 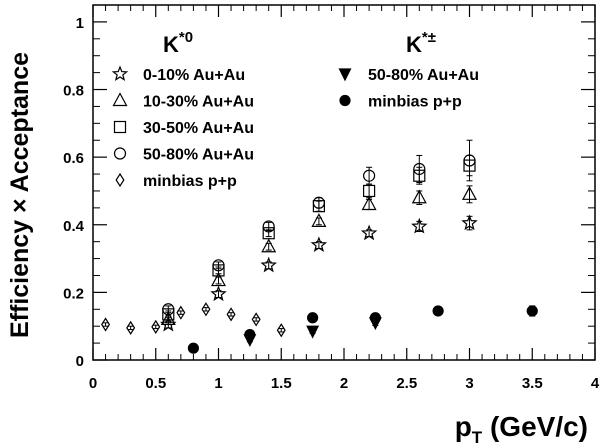 I want to click on x-tick-label: 0, so click(x=93, y=383).